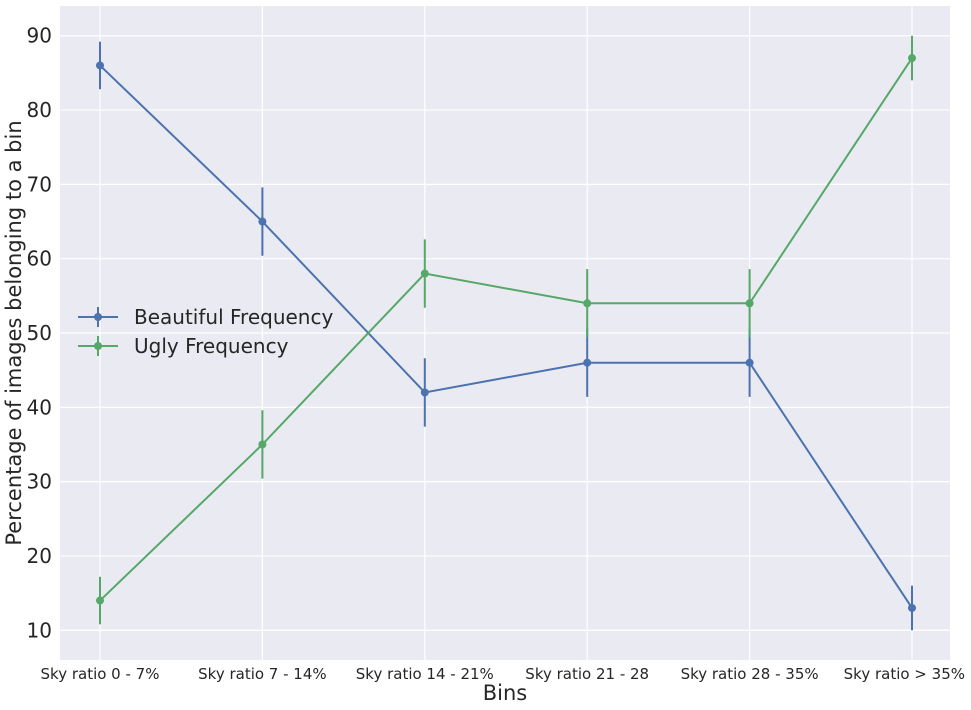 The height and width of the screenshot is (710, 971). Describe the element at coordinates (39, 259) in the screenshot. I see `y-tick-label: 60` at that location.